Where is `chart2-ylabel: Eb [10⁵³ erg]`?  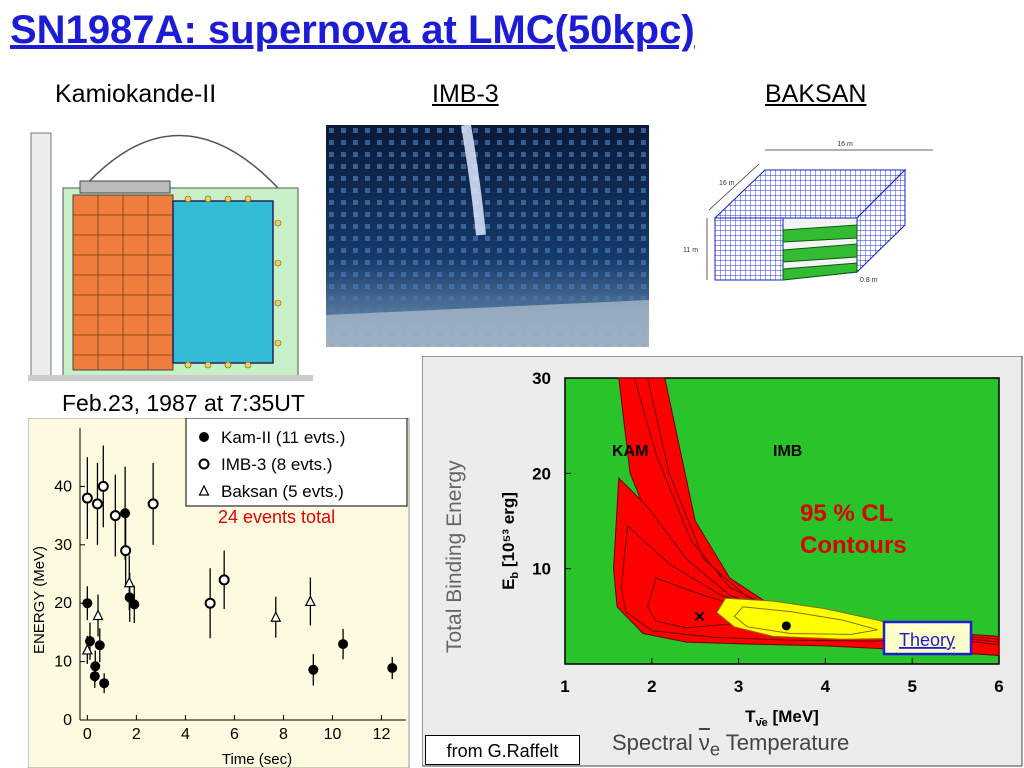
chart2-ylabel: Eb [10⁵³ erg] is located at coordinates (510, 541).